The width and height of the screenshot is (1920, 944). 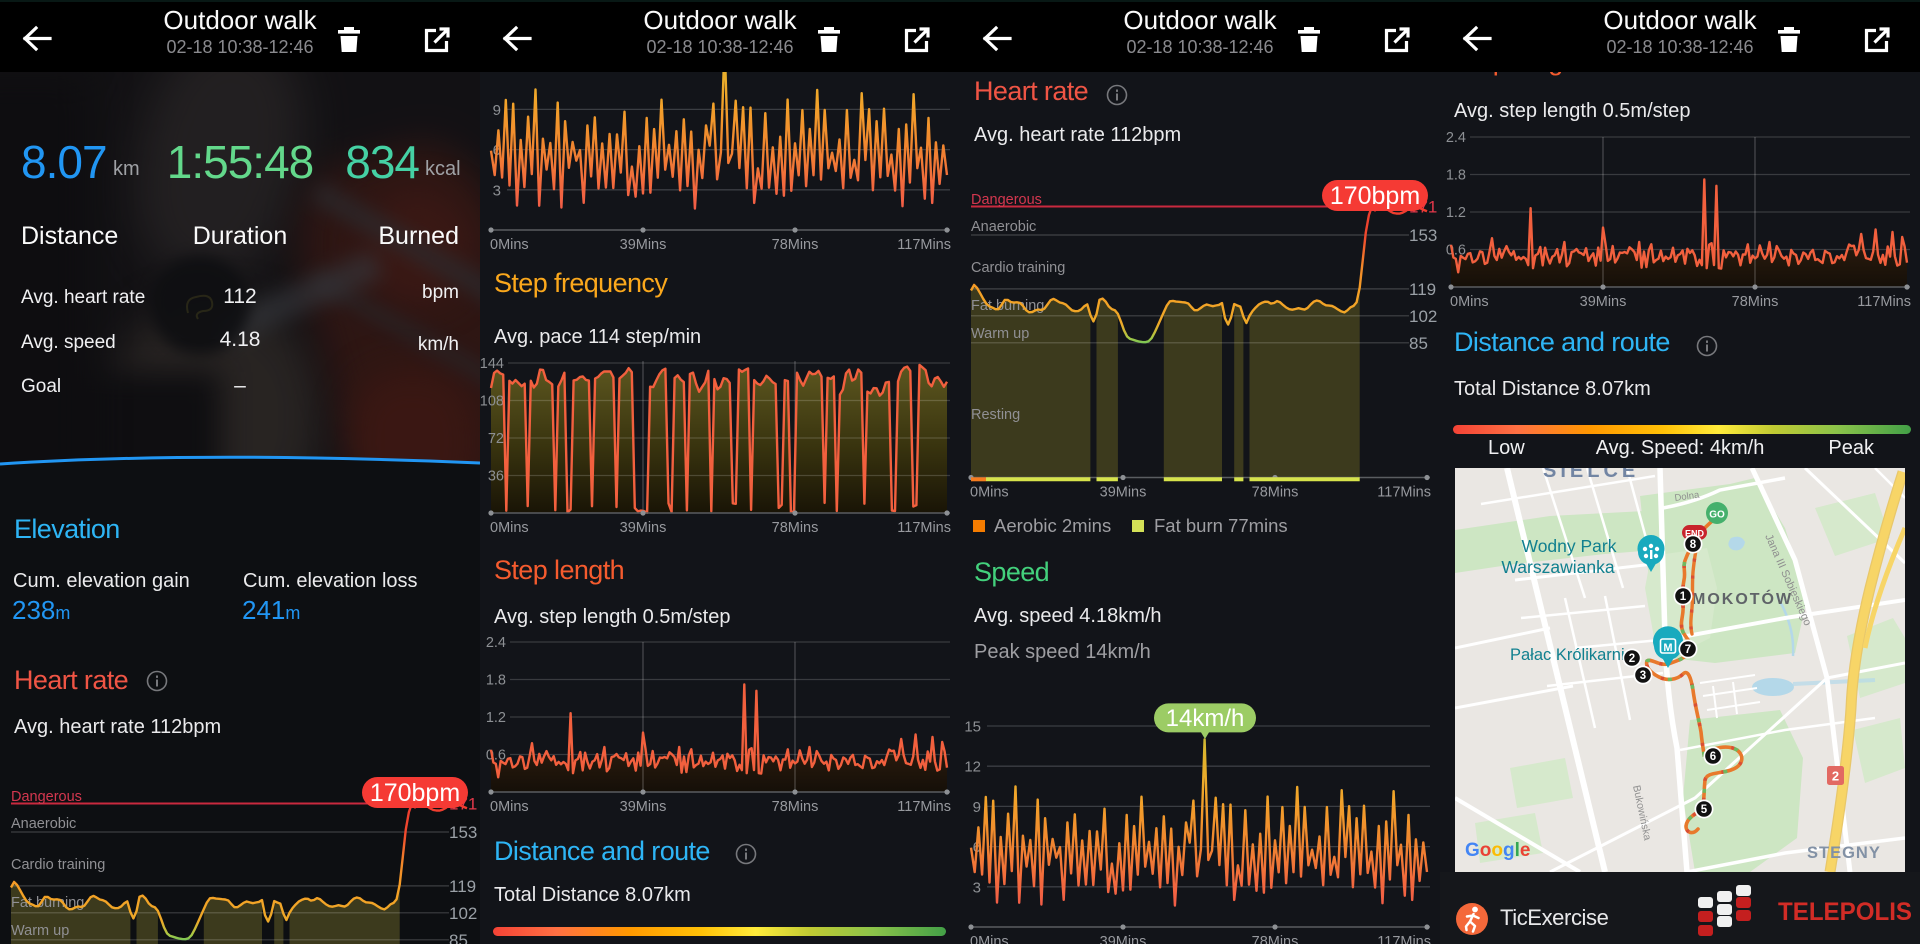 I want to click on svg-text: 1, so click(x=1683, y=597).